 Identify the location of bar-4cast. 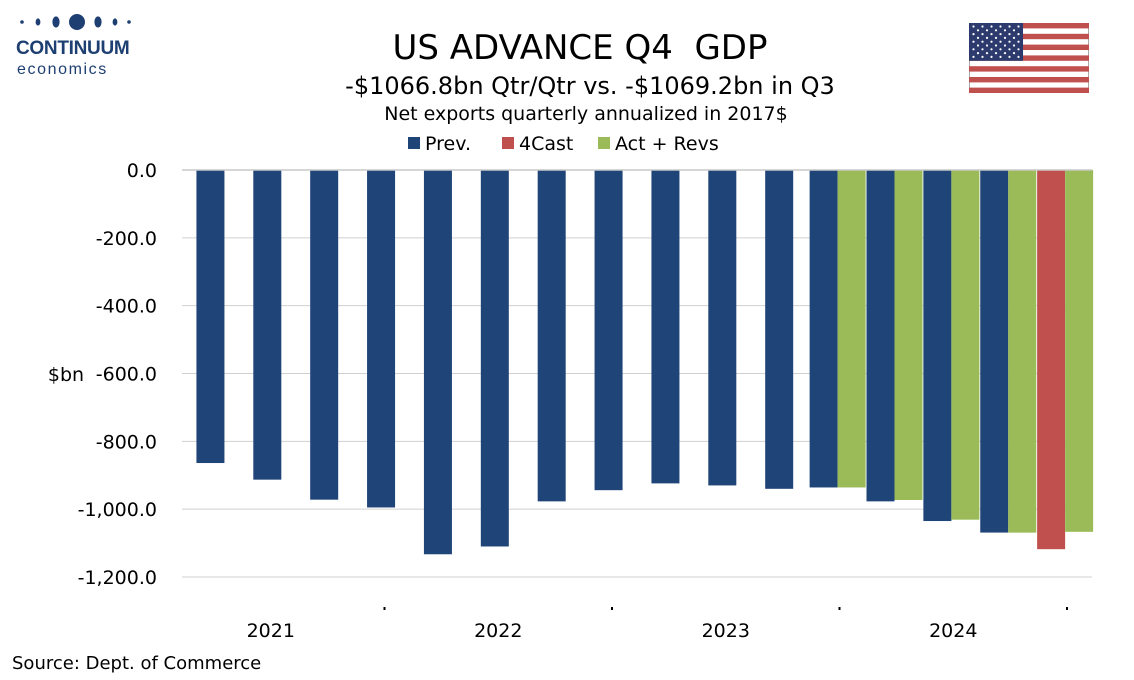
(1051, 360).